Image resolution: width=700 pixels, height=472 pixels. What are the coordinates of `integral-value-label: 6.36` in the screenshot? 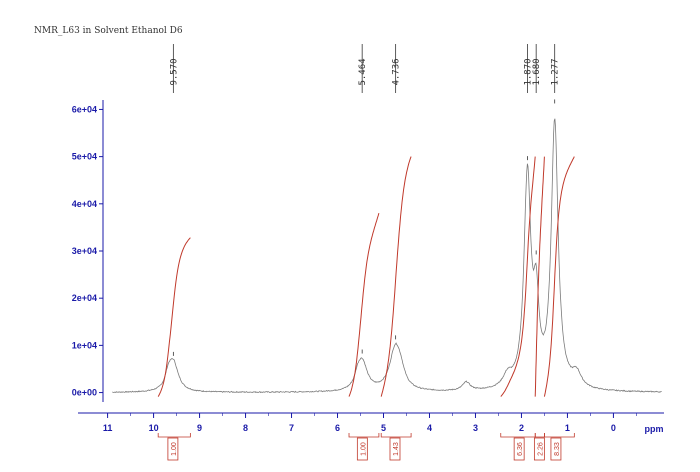 It's located at (520, 449).